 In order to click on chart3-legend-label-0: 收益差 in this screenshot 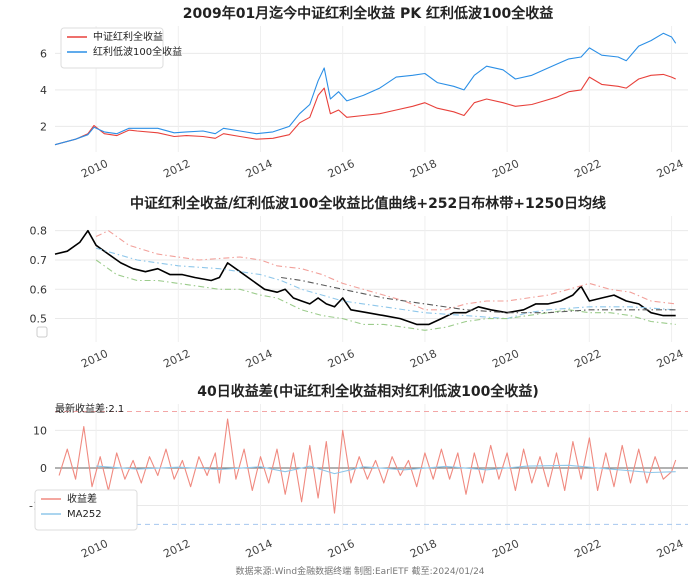, I will do `click(82, 498)`.